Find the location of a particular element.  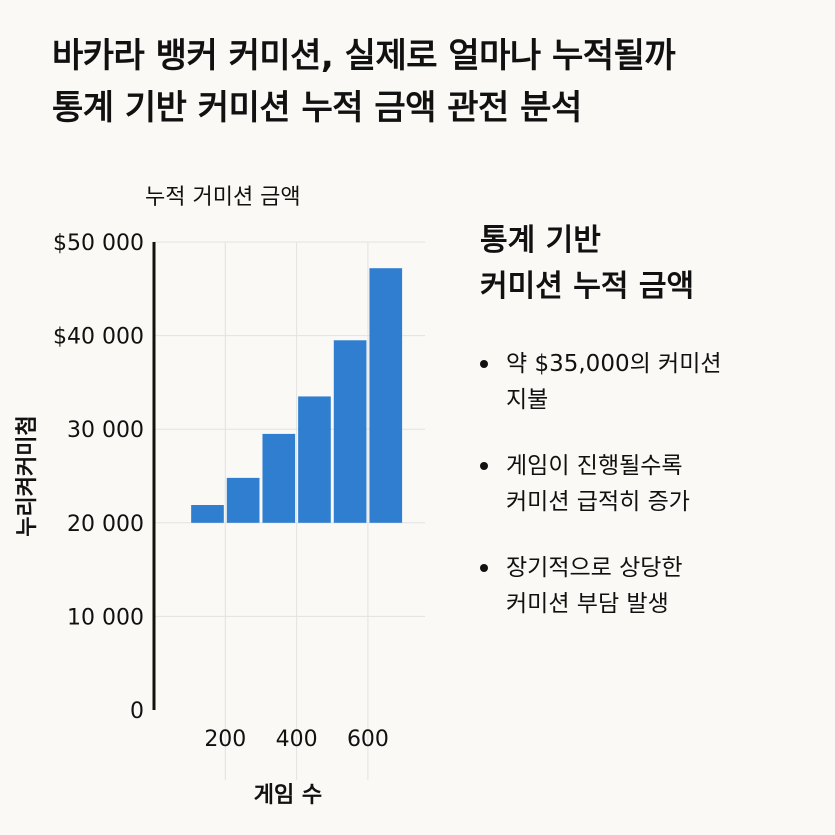

y-tick-label: $40 000 is located at coordinates (98, 337).